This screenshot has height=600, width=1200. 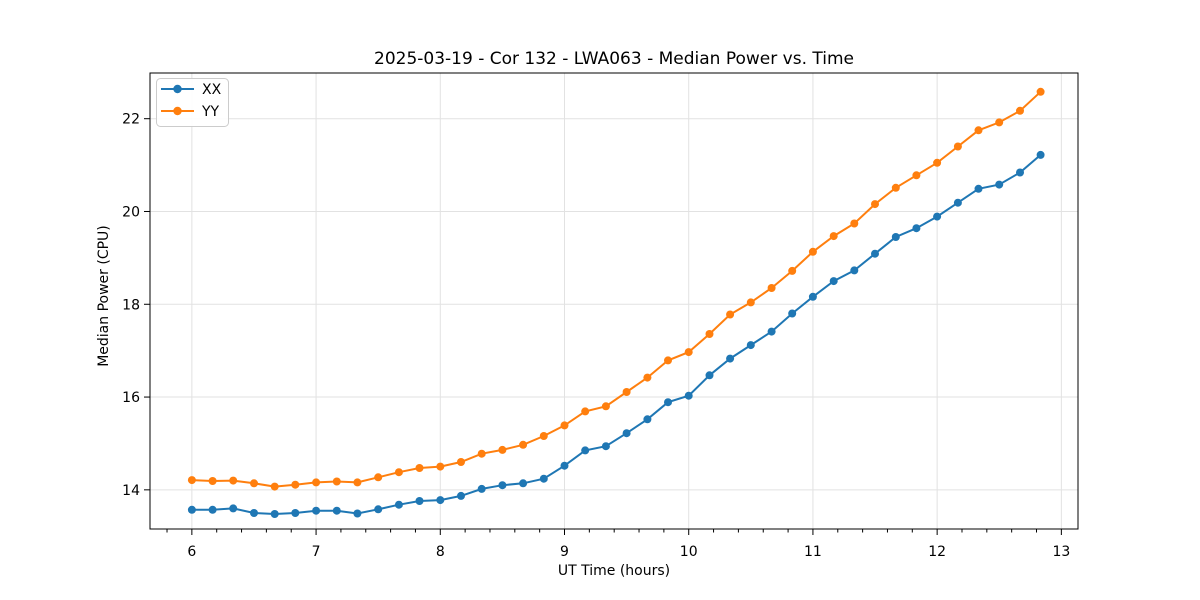 I want to click on x-tick-label-10: 10, so click(x=689, y=552).